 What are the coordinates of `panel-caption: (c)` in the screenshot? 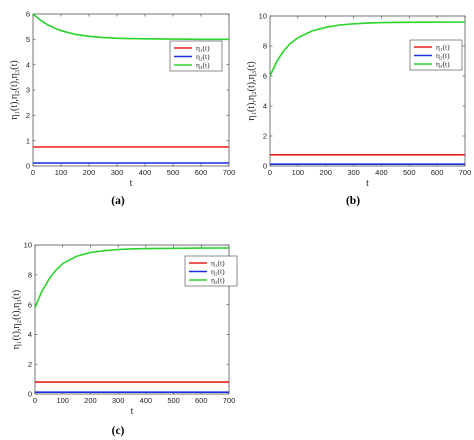 It's located at (118, 431).